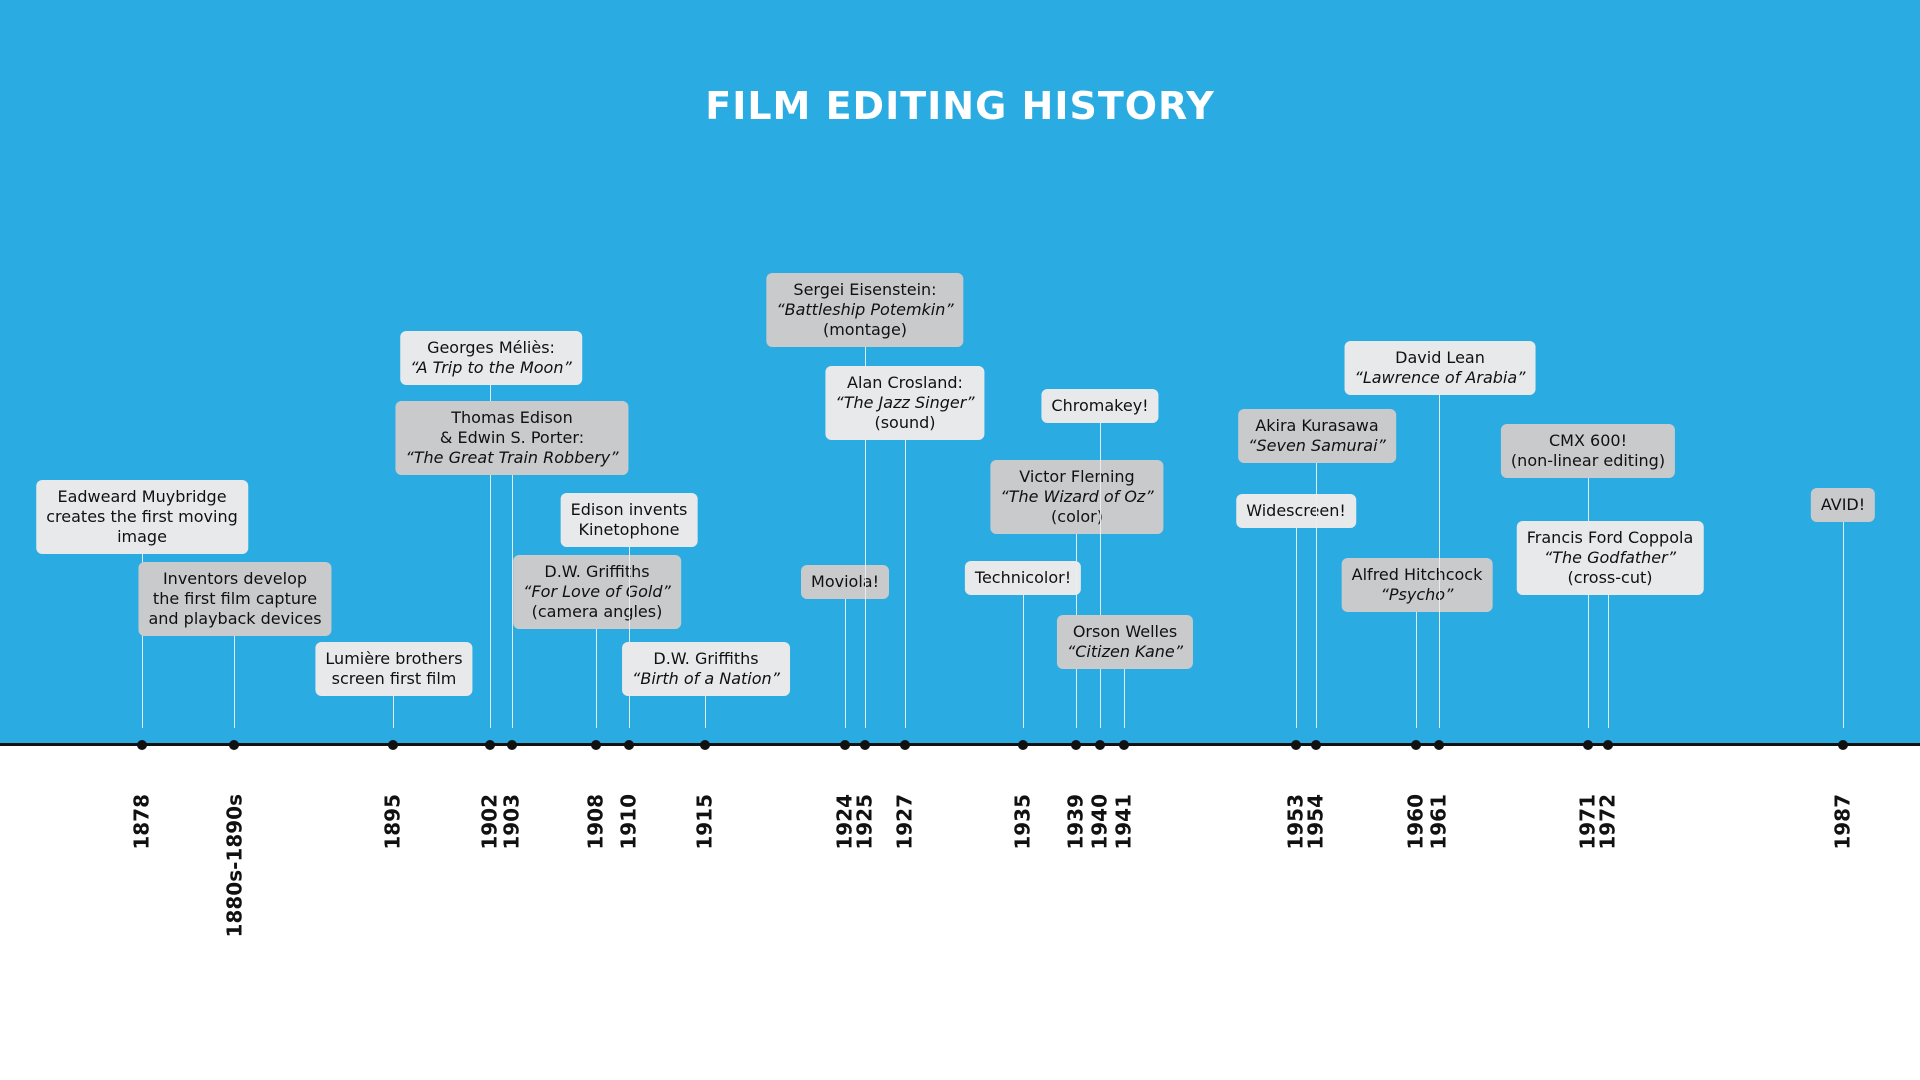  I want to click on event-connector-1925, so click(865, 505).